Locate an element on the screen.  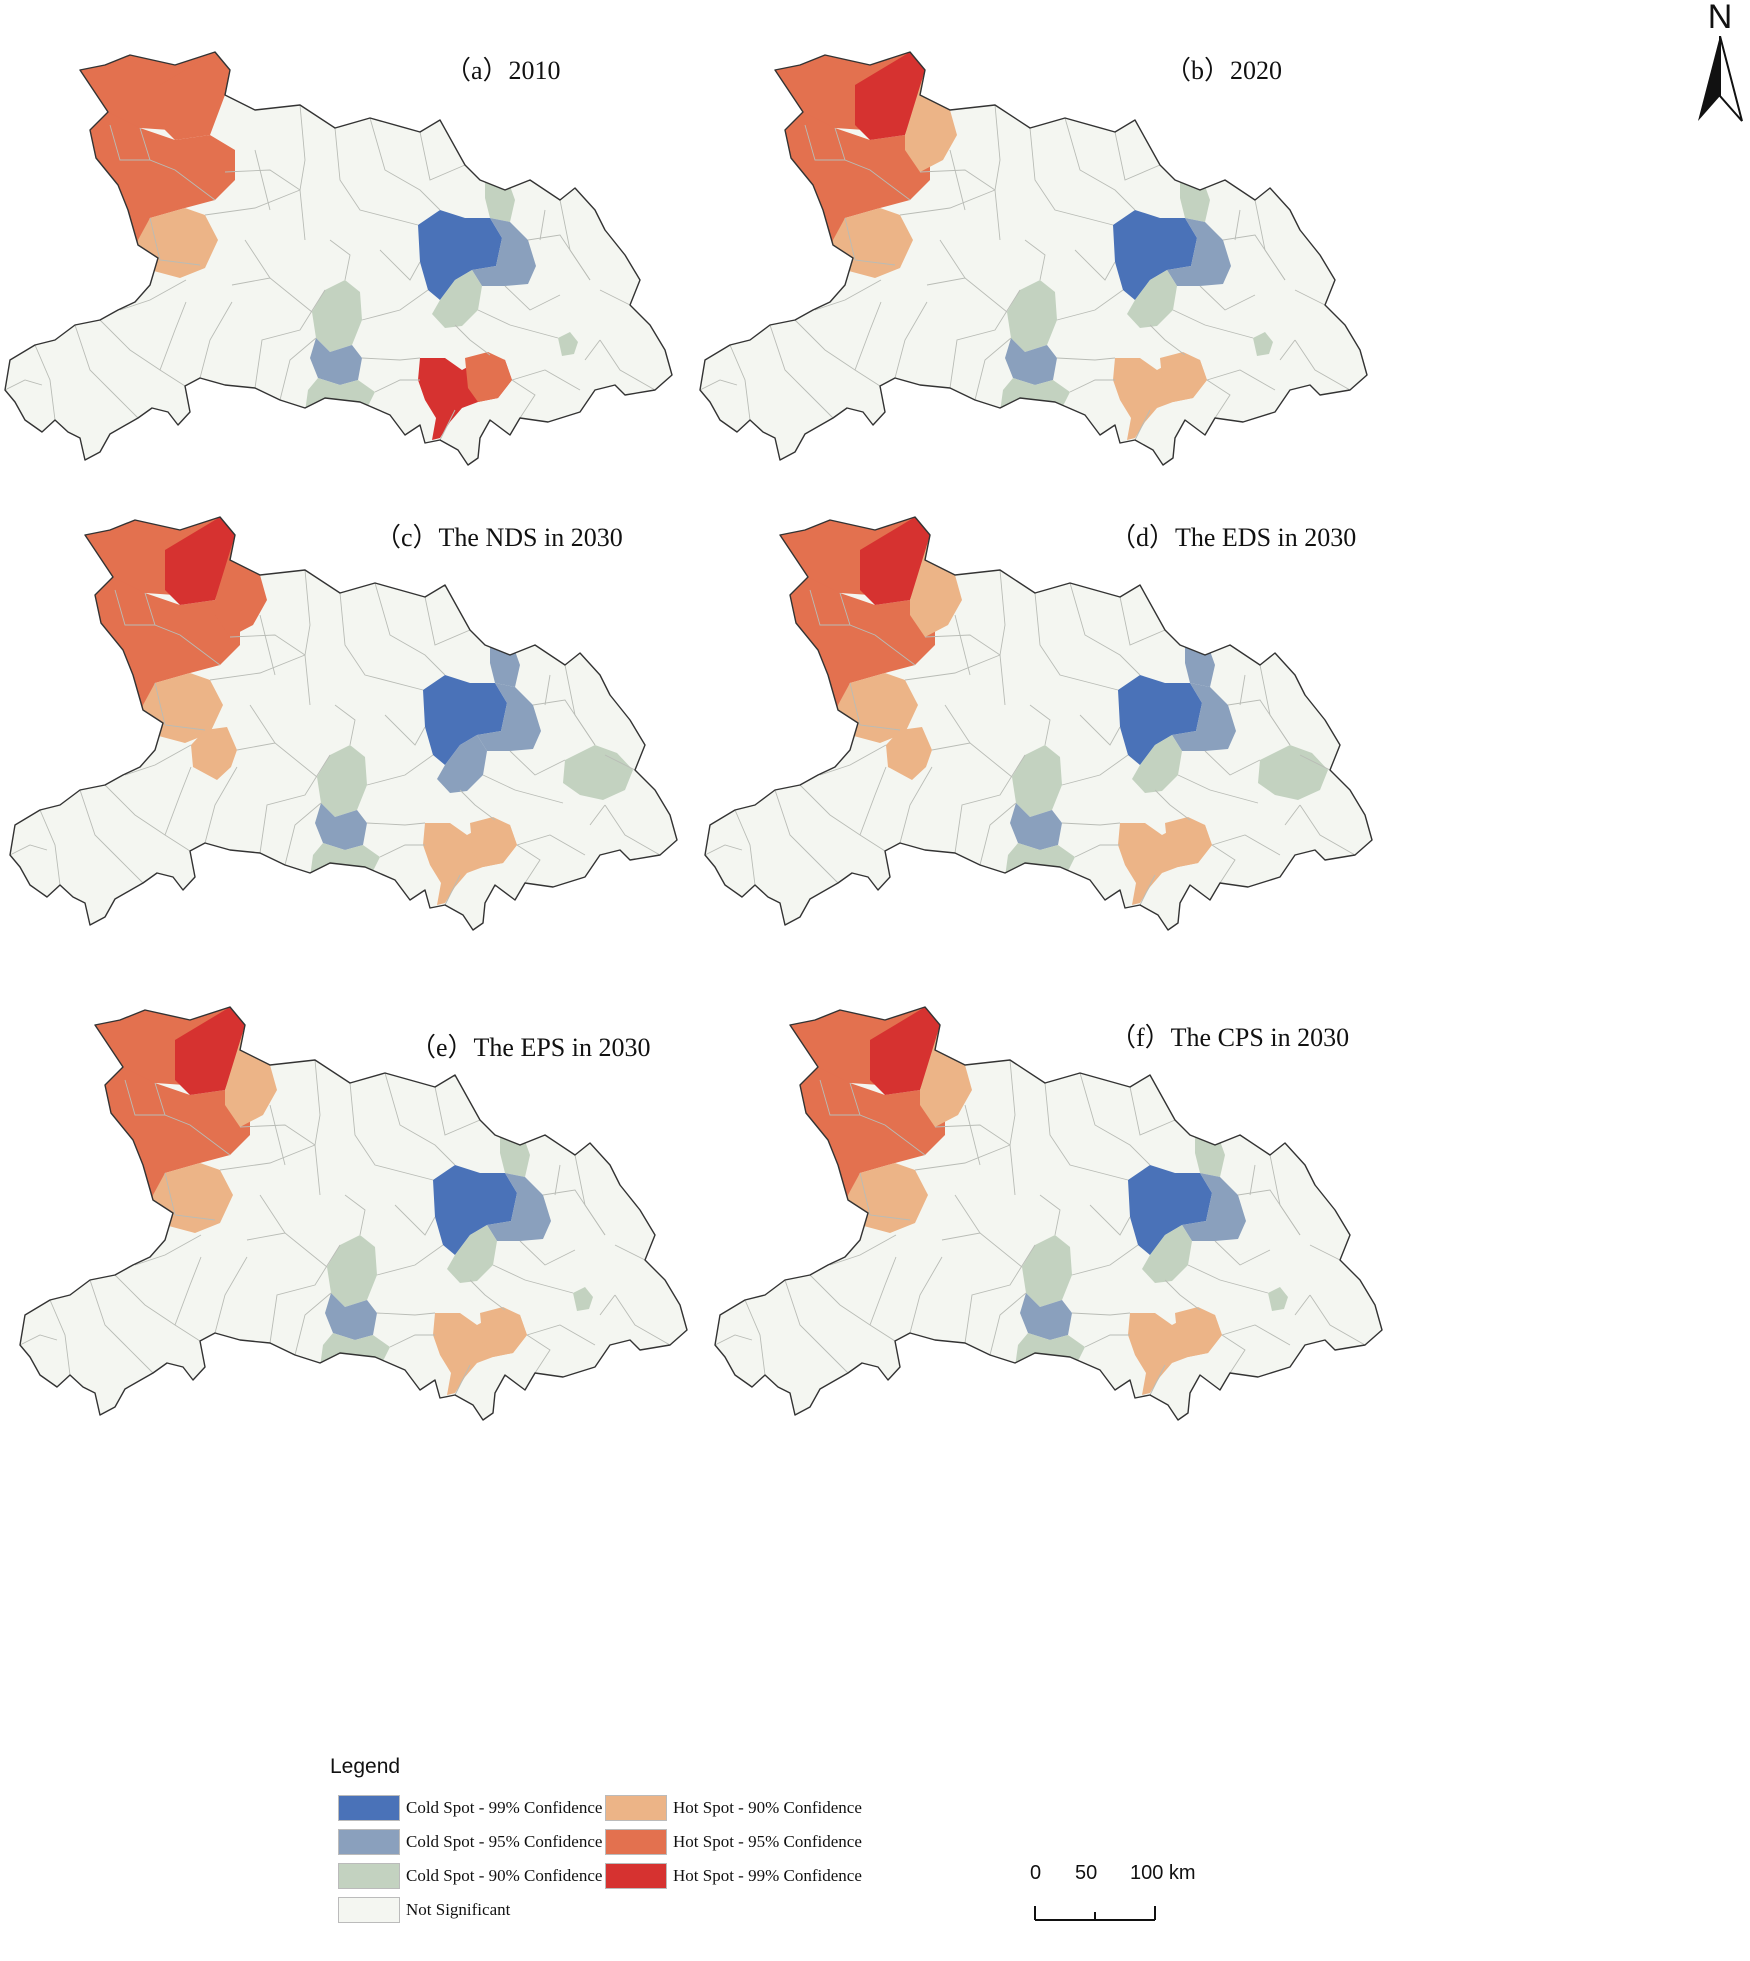
legend-item: Not Significant is located at coordinates (424, 1910).